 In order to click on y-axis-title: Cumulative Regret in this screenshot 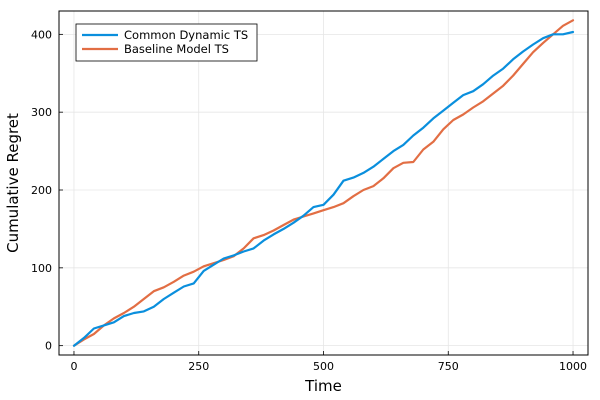, I will do `click(13, 183)`.